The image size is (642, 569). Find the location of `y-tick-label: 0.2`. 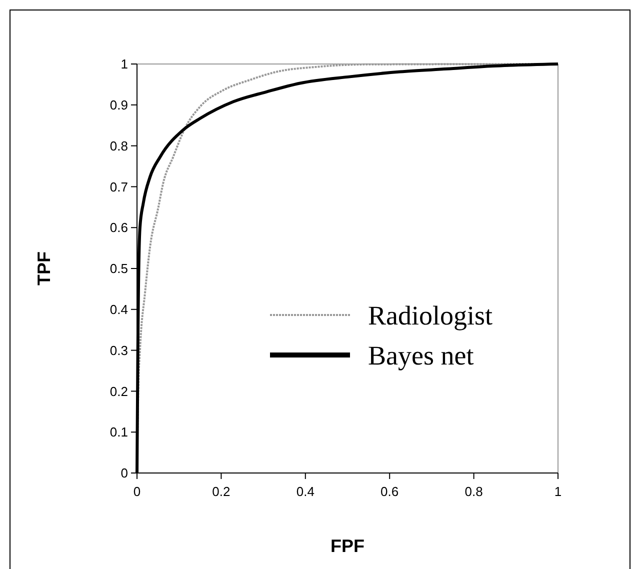

y-tick-label: 0.2 is located at coordinates (119, 391).